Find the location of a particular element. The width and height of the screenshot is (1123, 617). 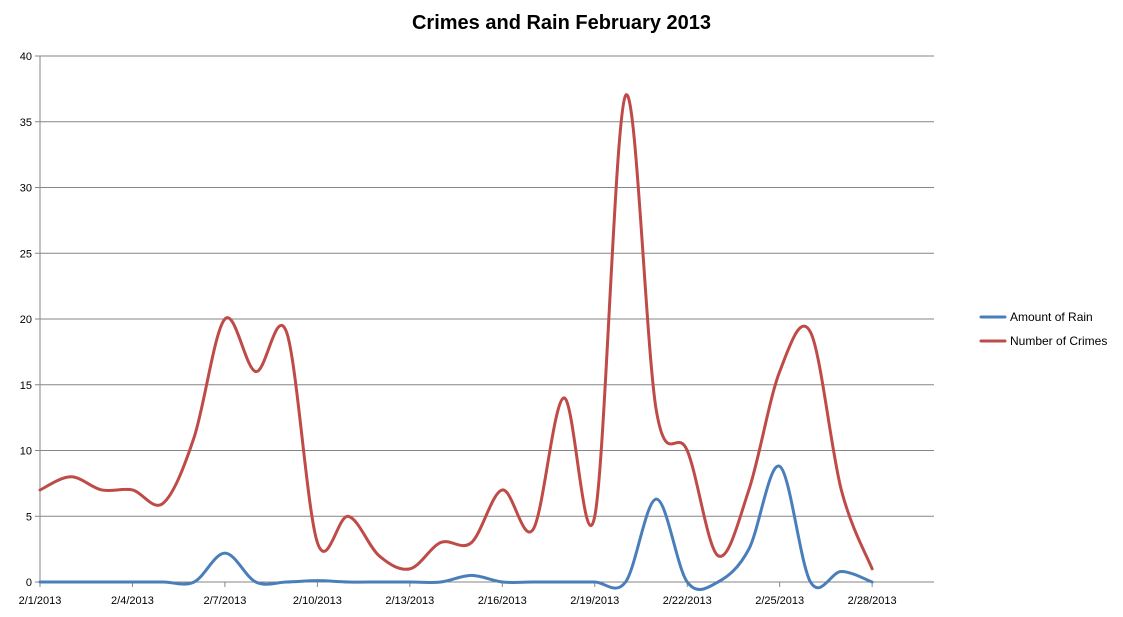

legend-label: Number of Crimes is located at coordinates (1058, 341).